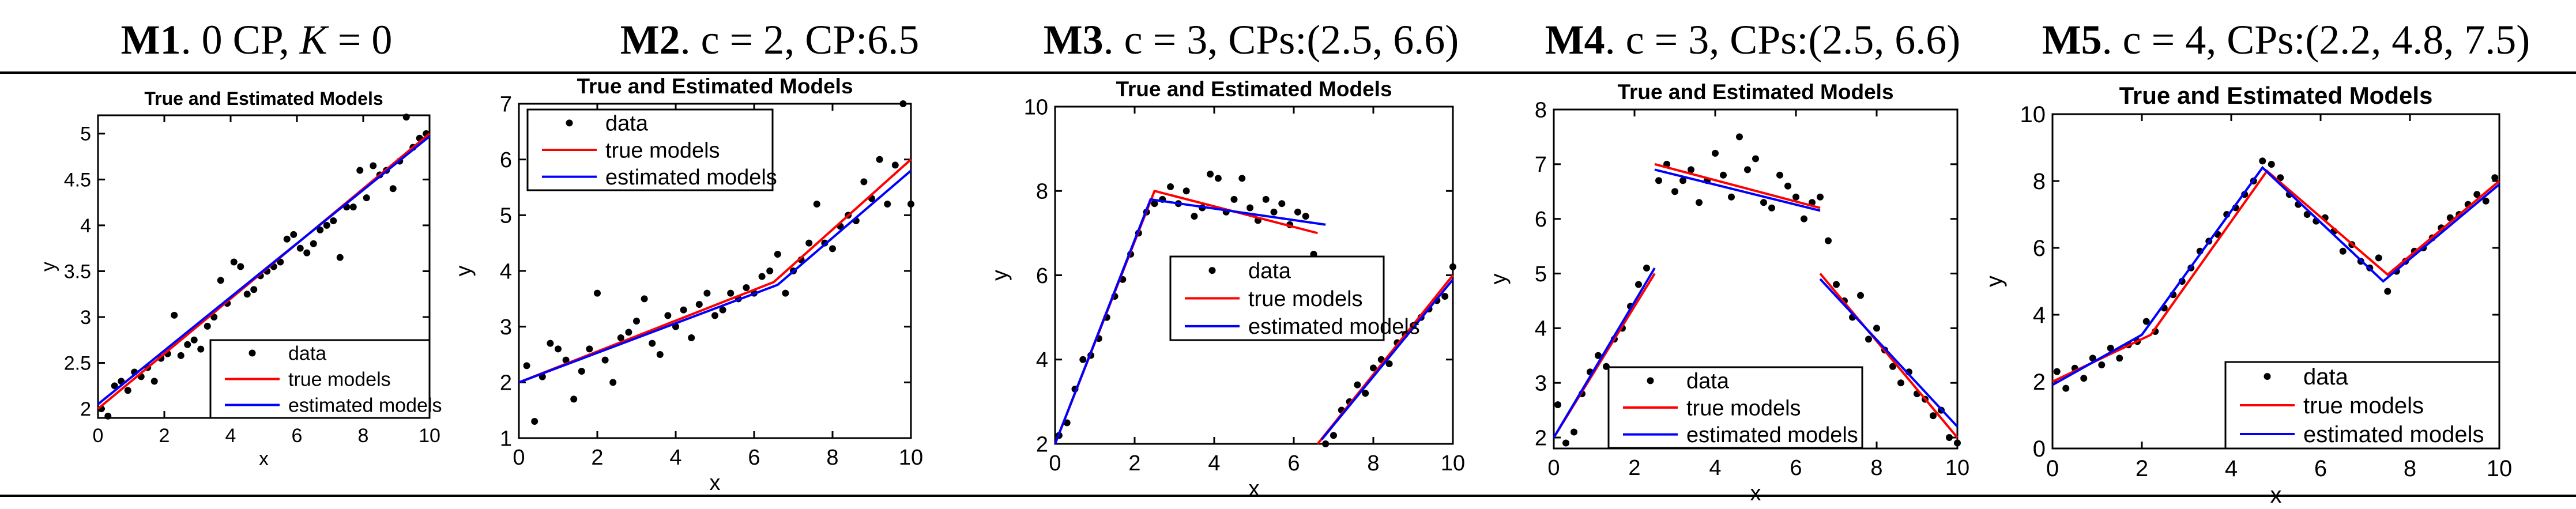 Image resolution: width=2576 pixels, height=509 pixels. Describe the element at coordinates (1541, 383) in the screenshot. I see `y-tick-label: 3` at that location.